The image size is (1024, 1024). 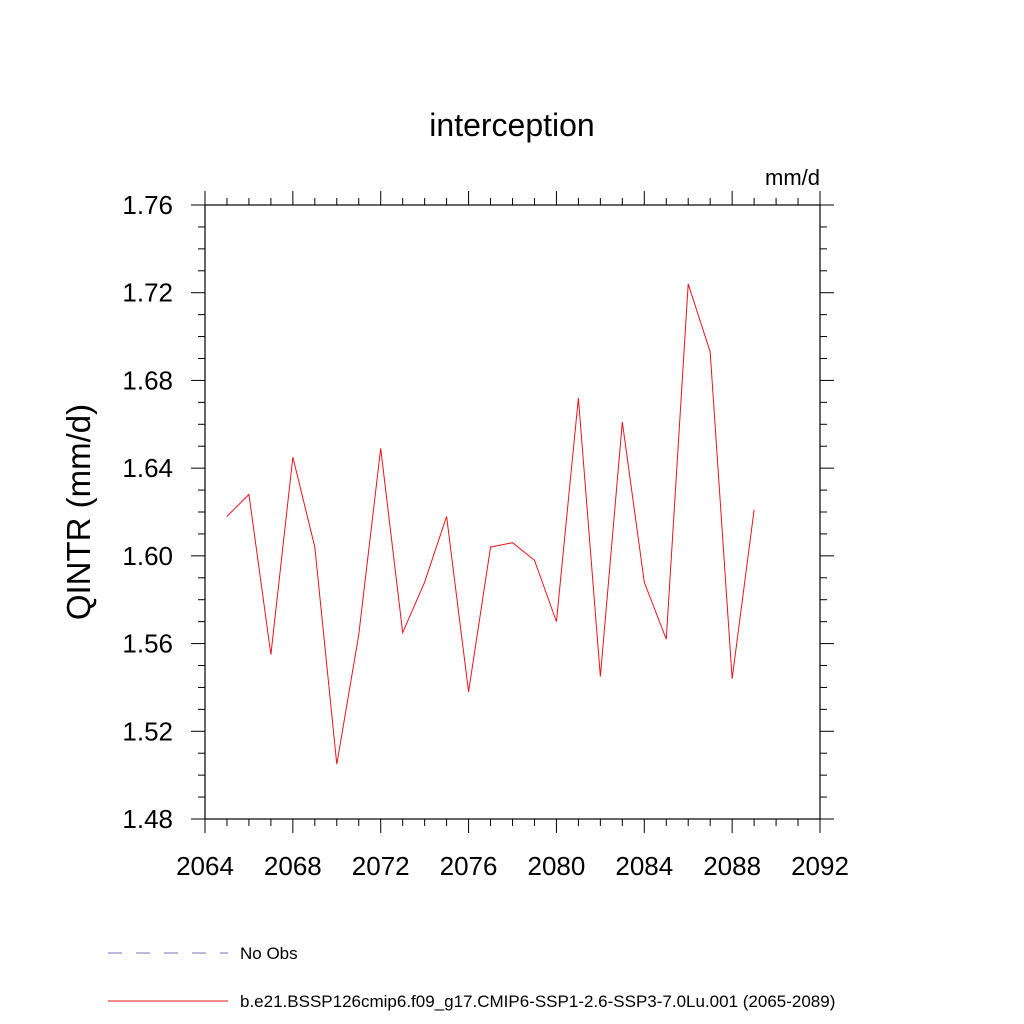 What do you see at coordinates (557, 866) in the screenshot?
I see `x-tick-label: 2080` at bounding box center [557, 866].